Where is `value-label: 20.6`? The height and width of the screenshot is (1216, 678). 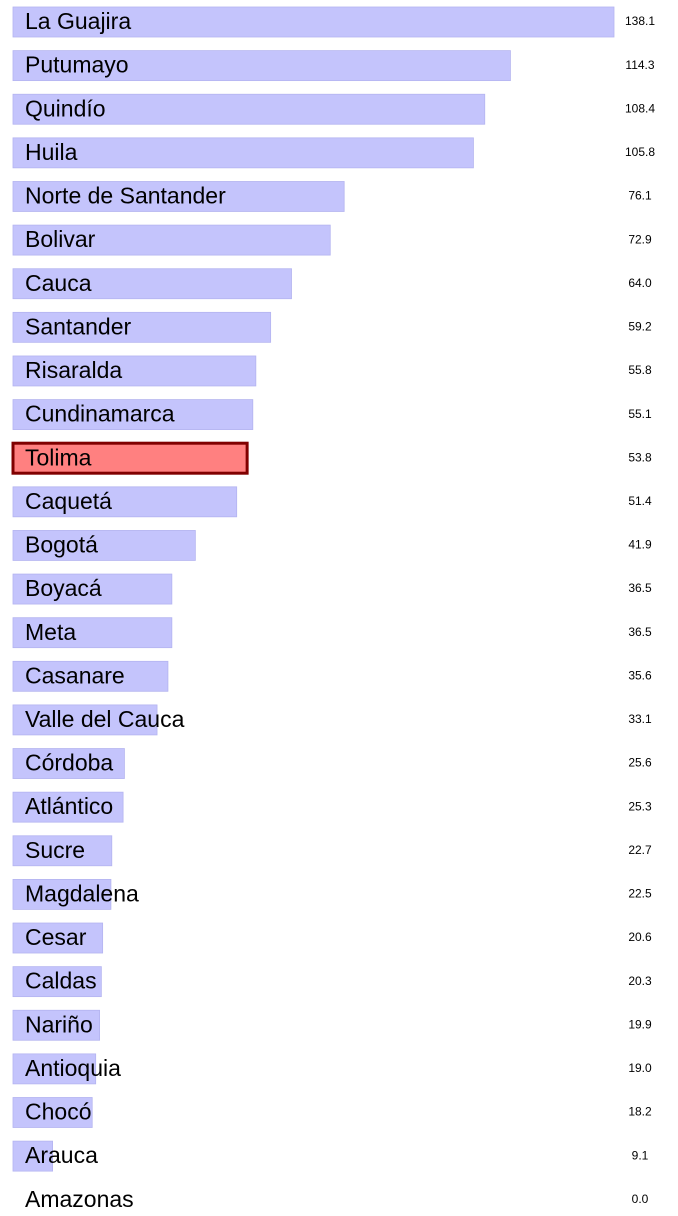
value-label: 20.6 is located at coordinates (640, 937).